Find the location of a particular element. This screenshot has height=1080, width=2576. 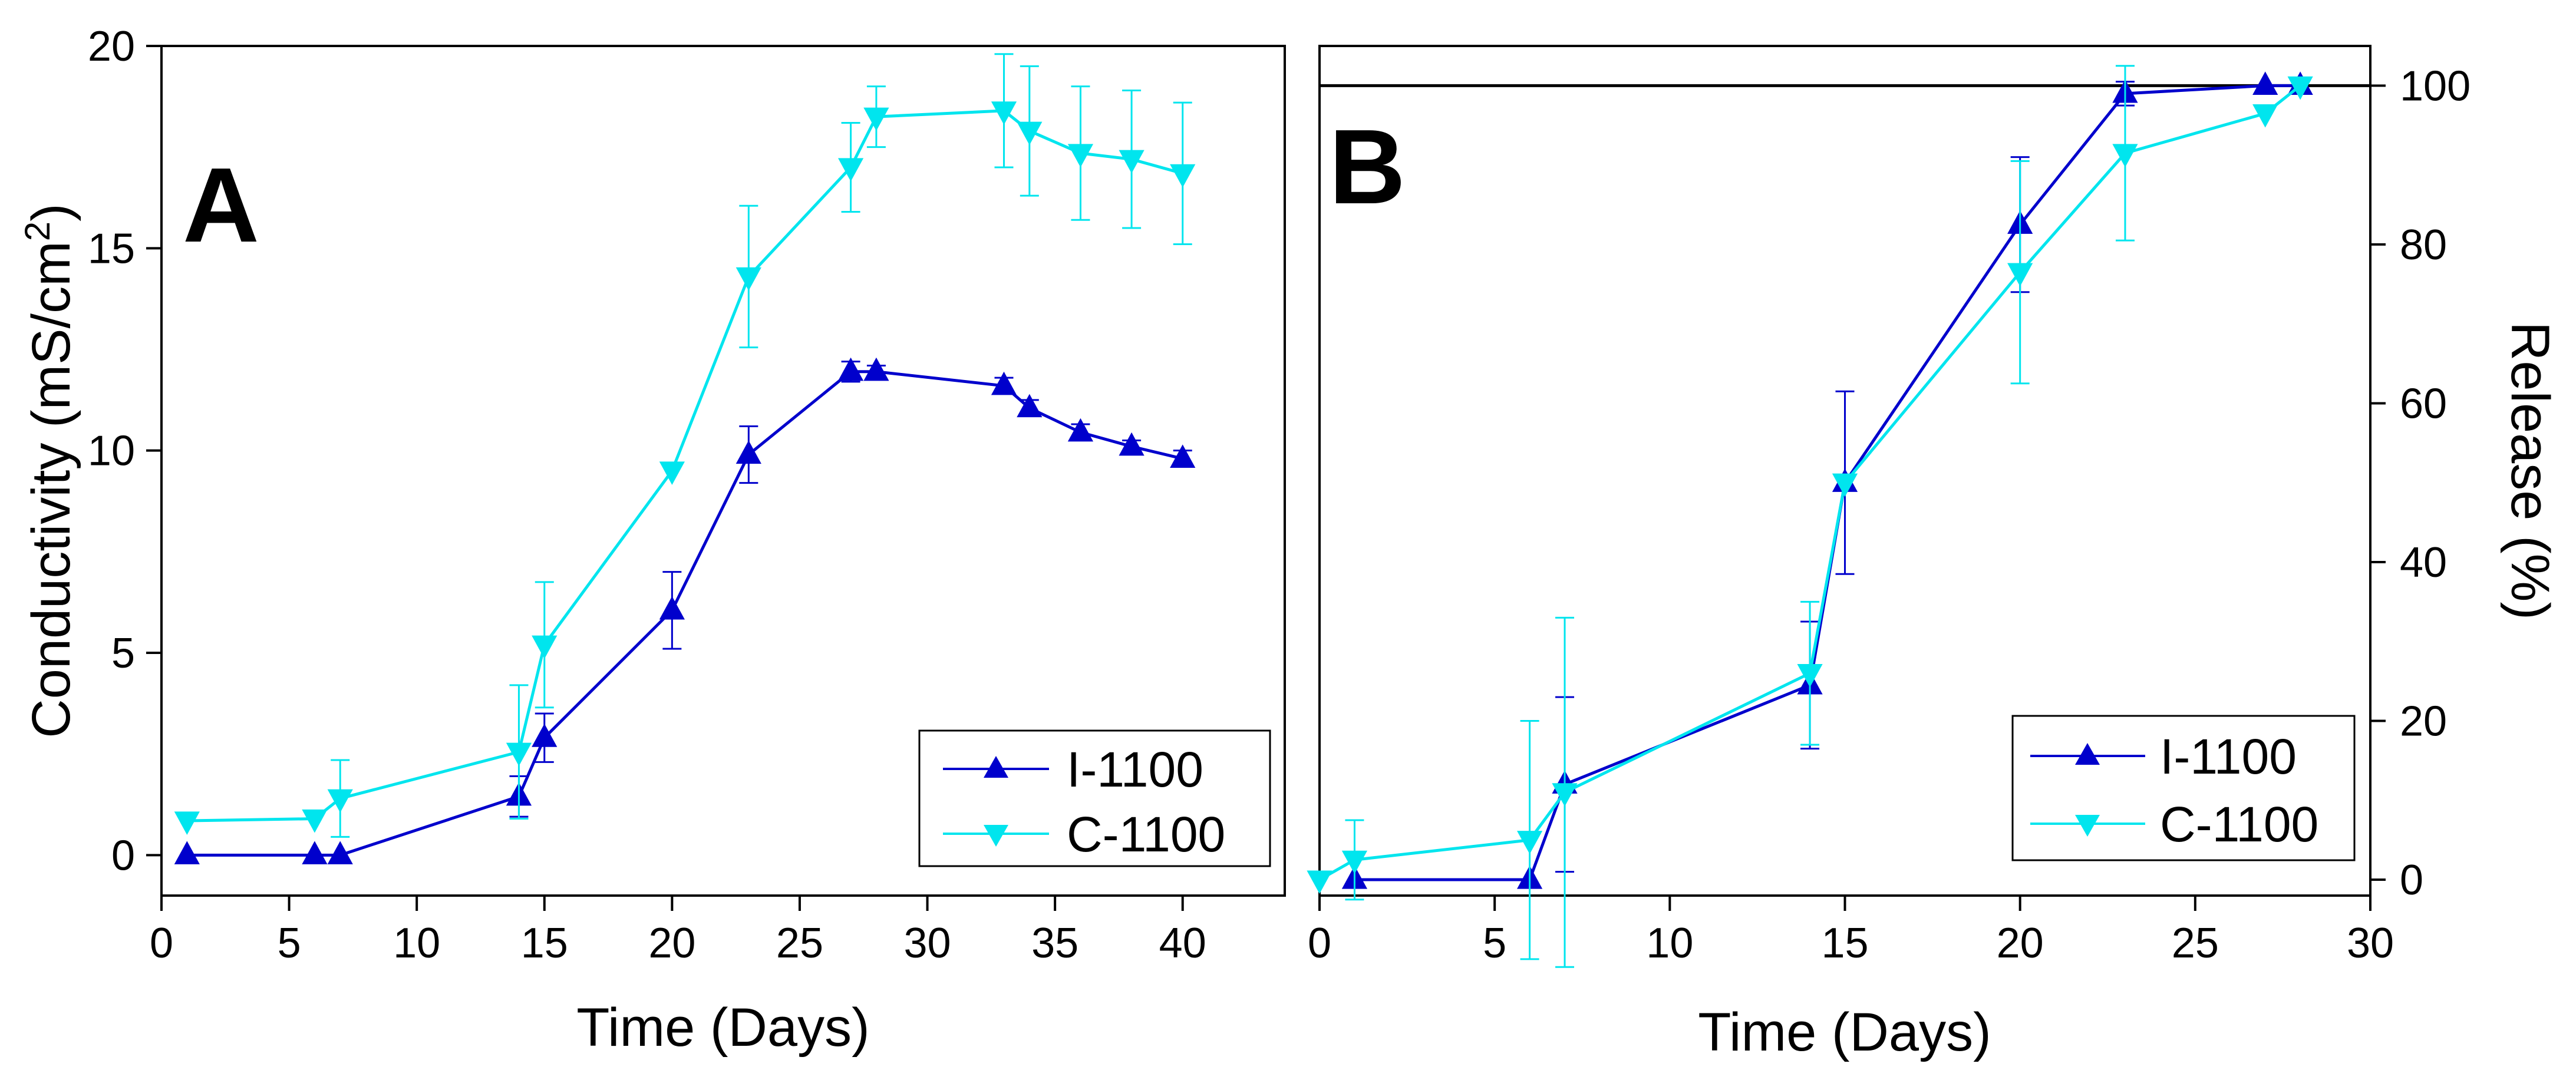

panel-a-x-tick-label: 0 is located at coordinates (162, 943).